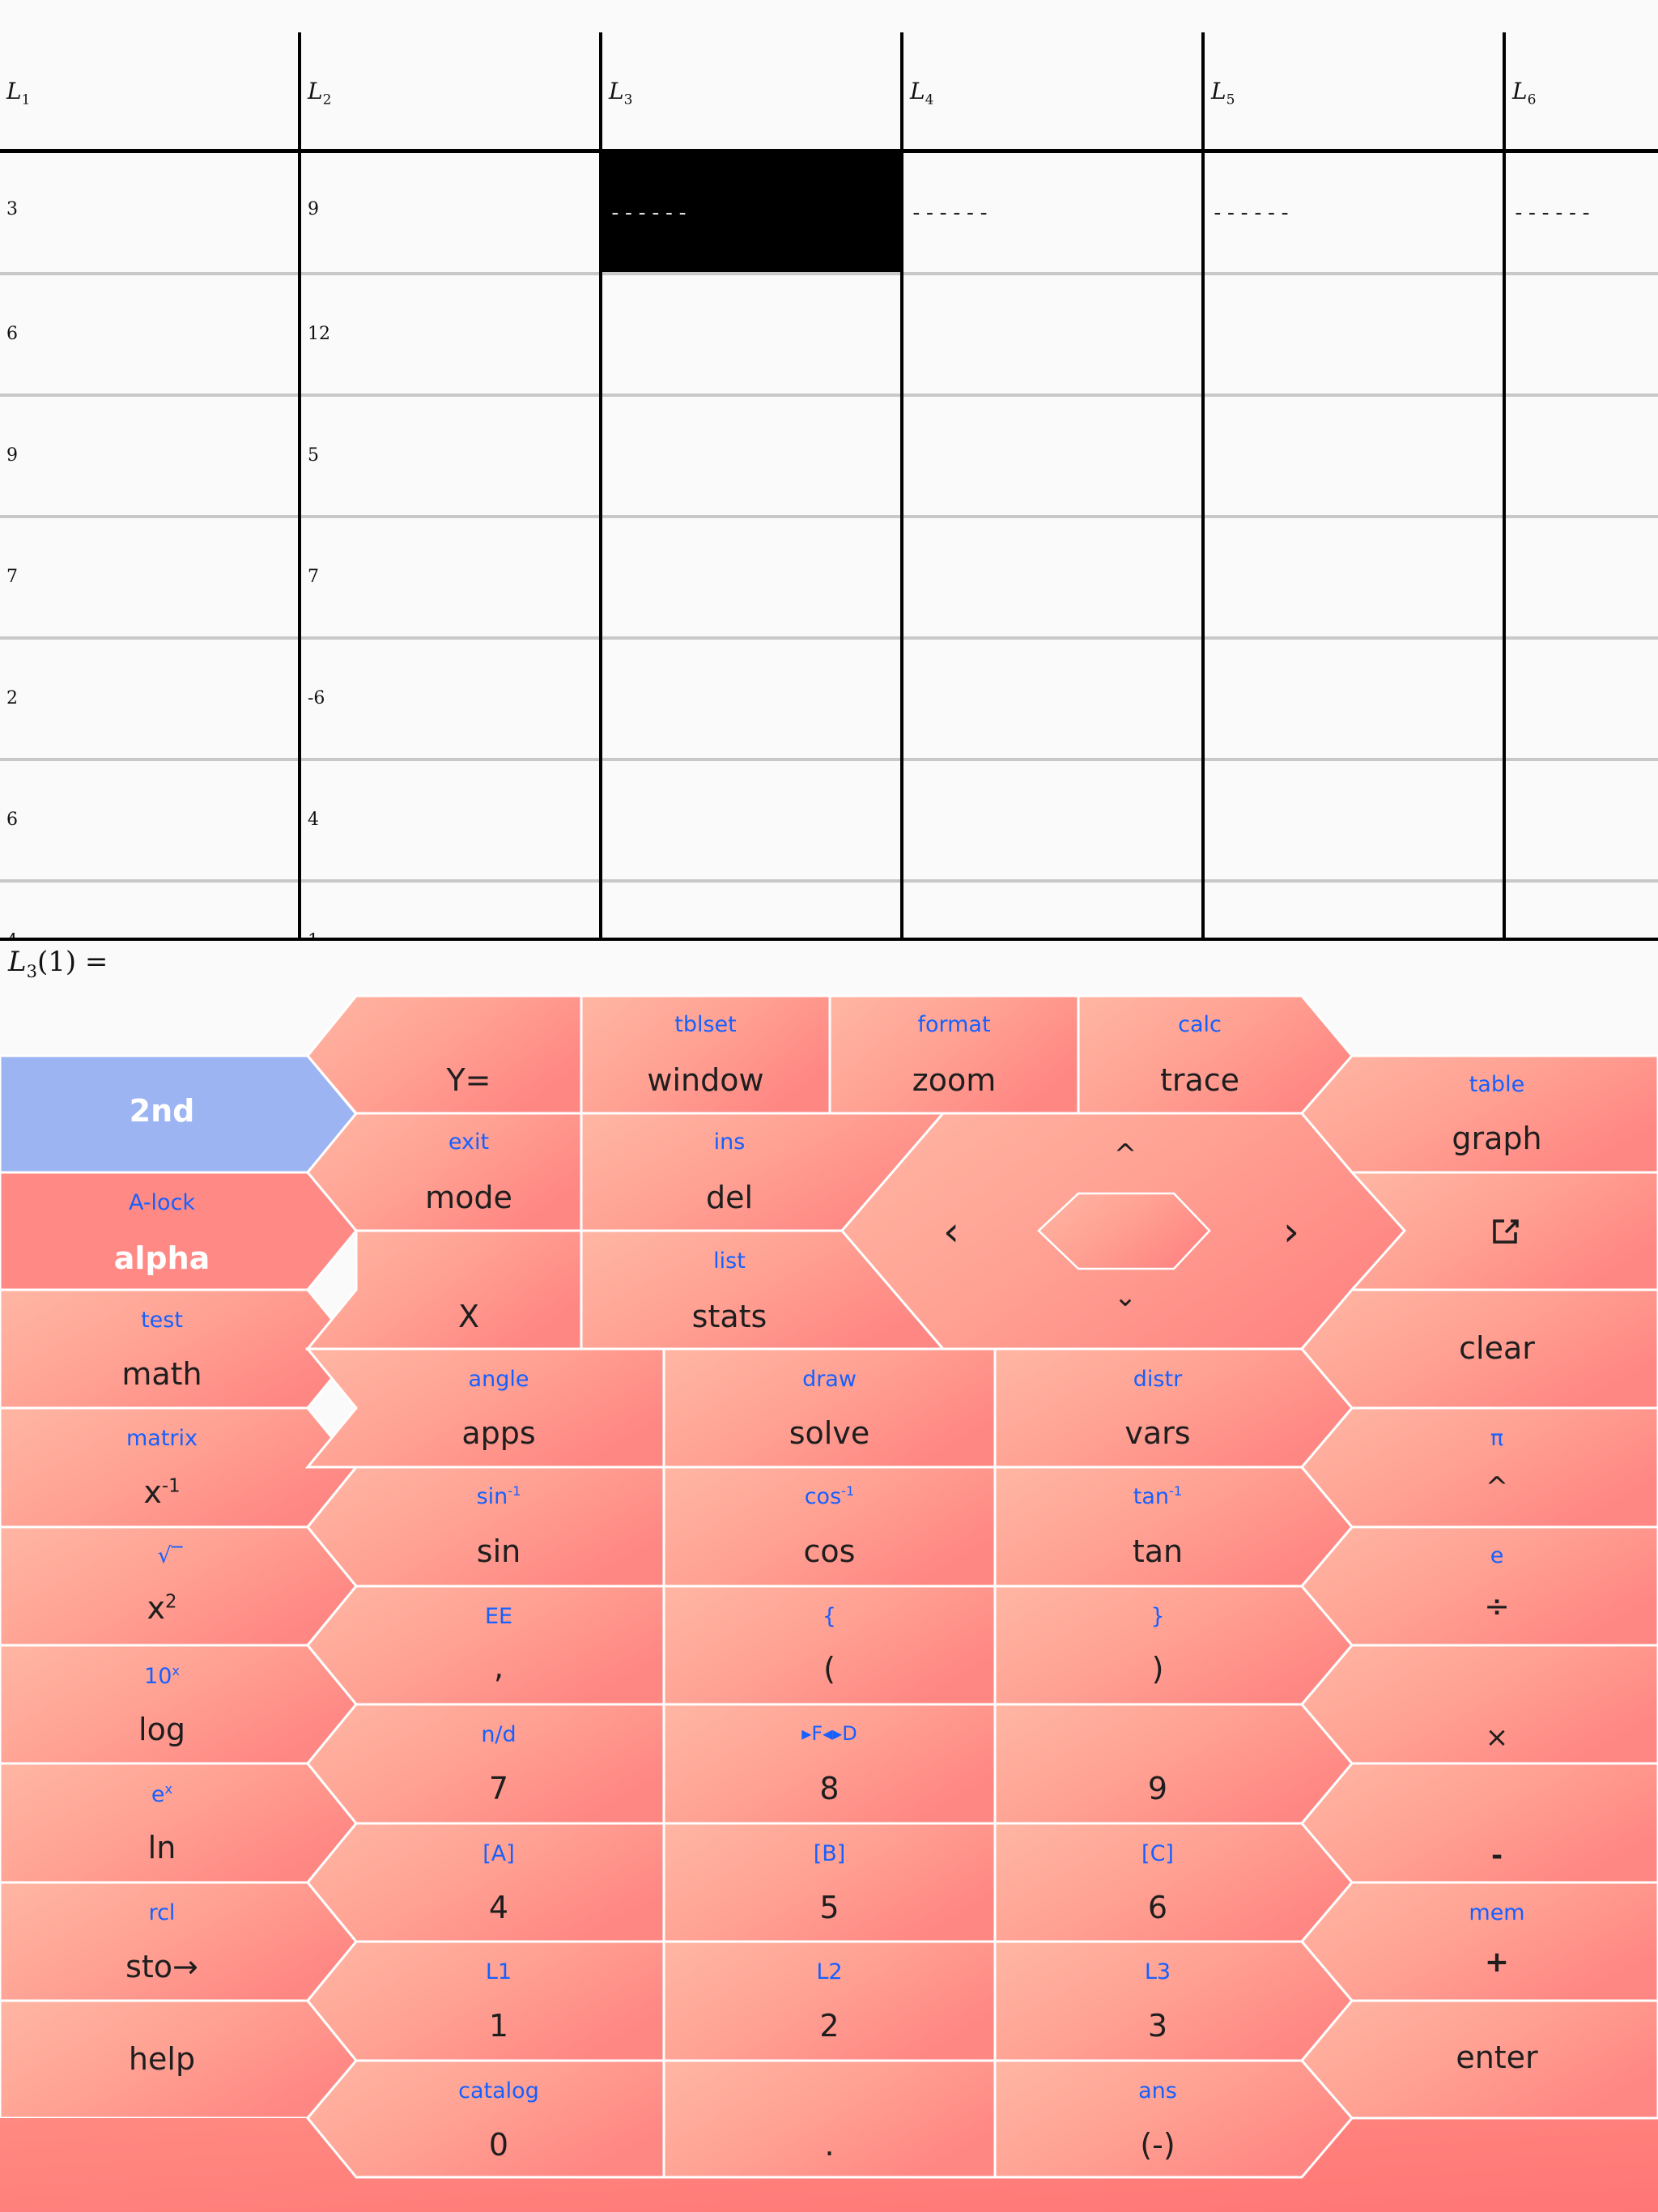 The height and width of the screenshot is (2212, 1658). Describe the element at coordinates (1497, 1231) in the screenshot. I see `share-key` at that location.